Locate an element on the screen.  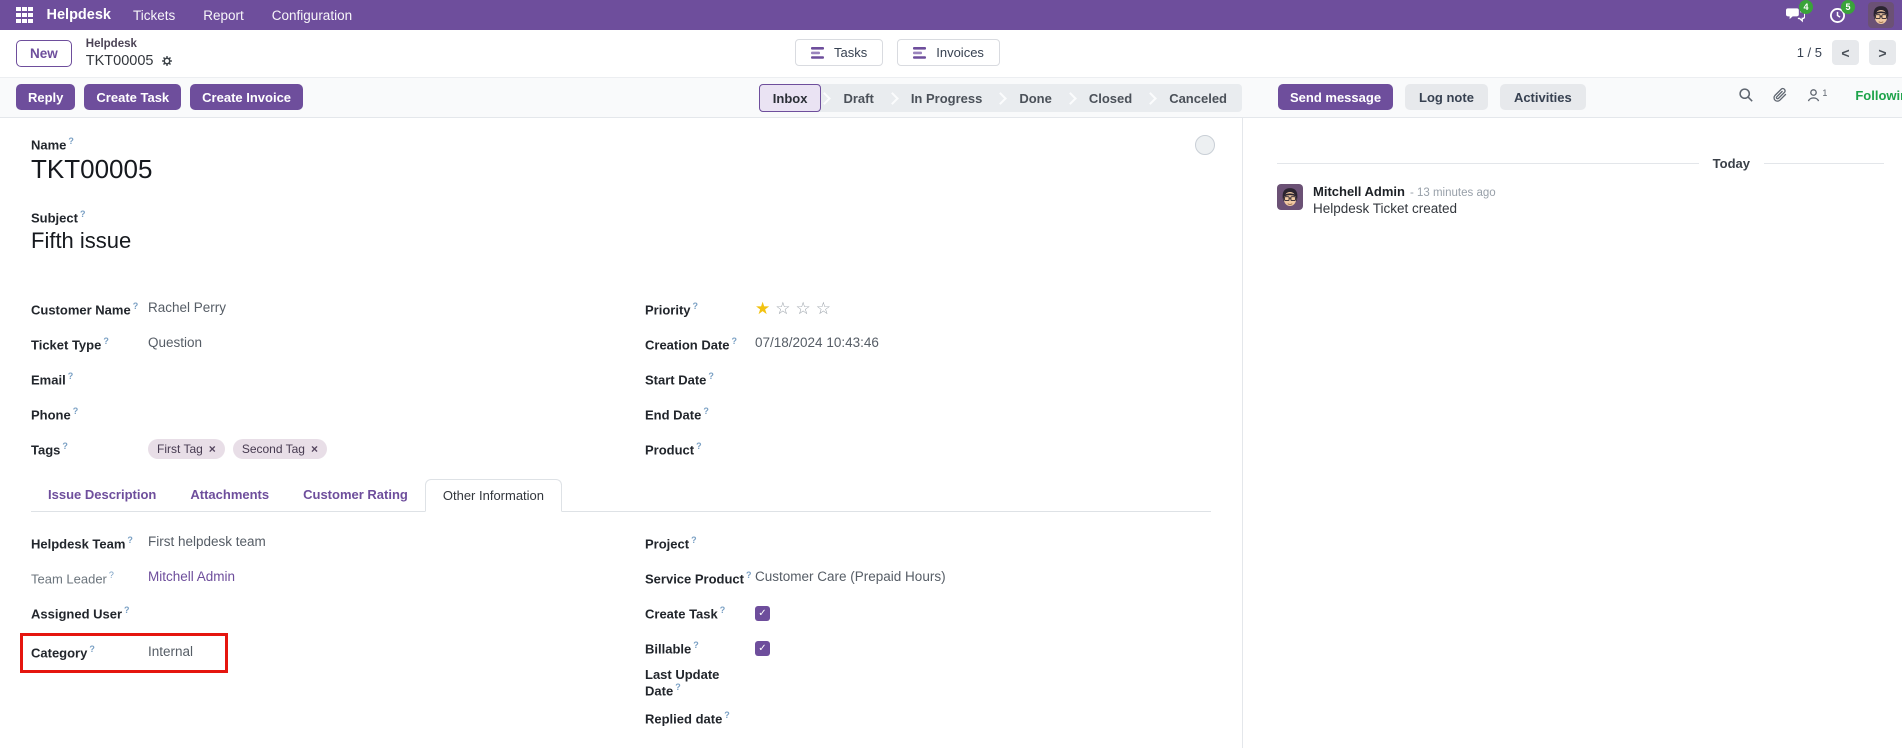
kanban-state-indicator is located at coordinates (1205, 145).